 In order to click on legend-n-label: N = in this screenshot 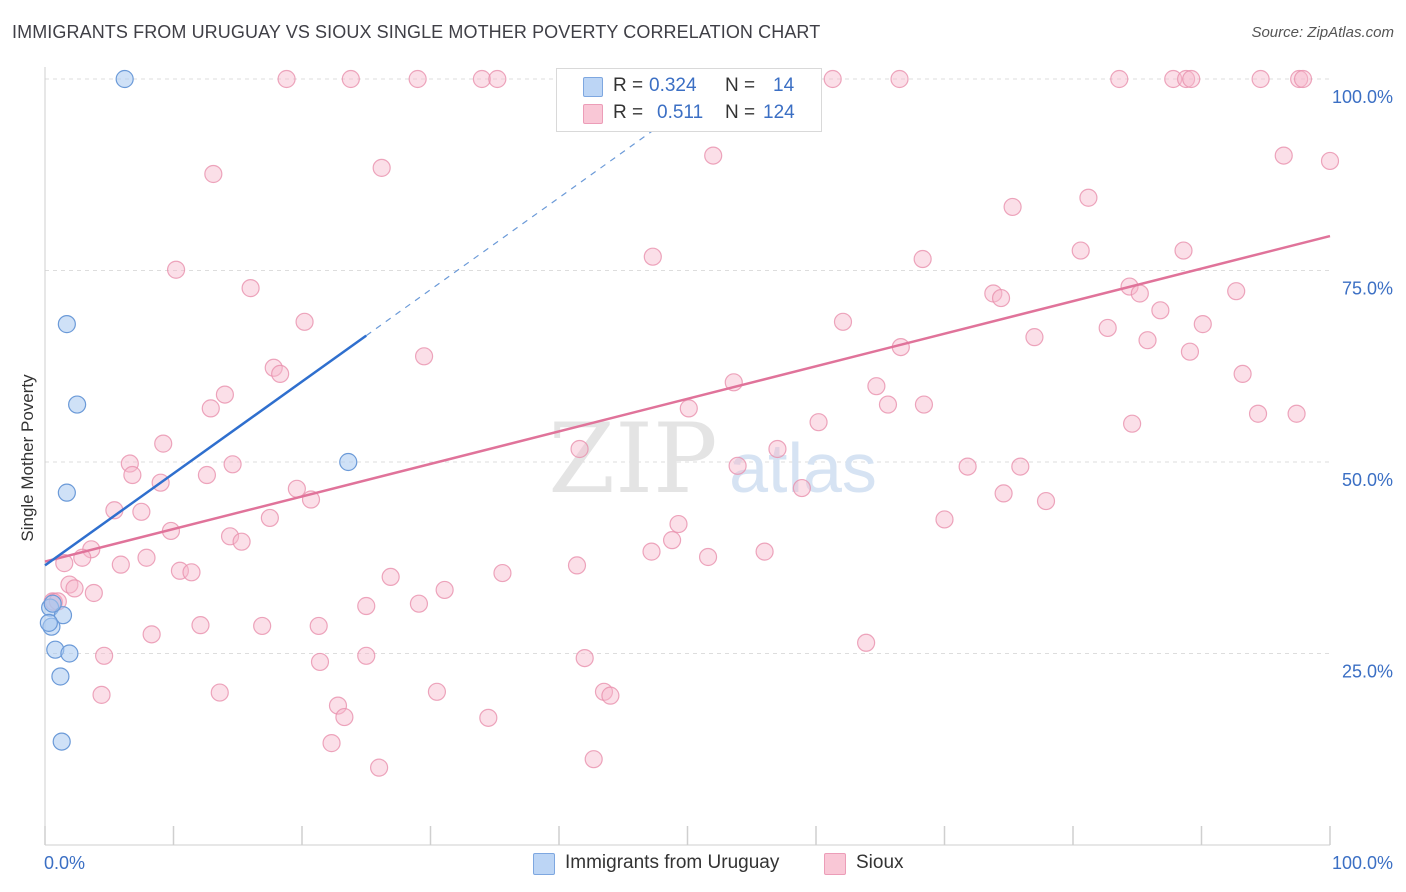, I will do `click(740, 85)`.